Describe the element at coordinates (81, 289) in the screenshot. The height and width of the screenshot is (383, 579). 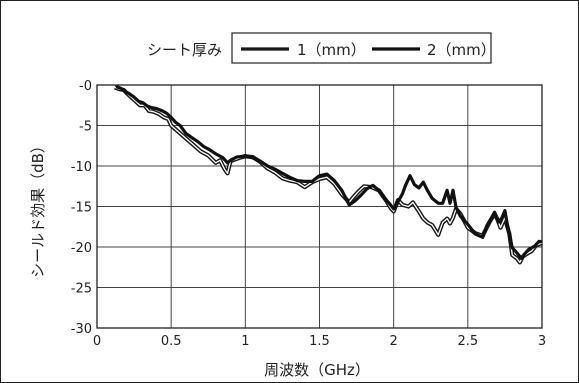
I see `y-tick-label: -25` at that location.